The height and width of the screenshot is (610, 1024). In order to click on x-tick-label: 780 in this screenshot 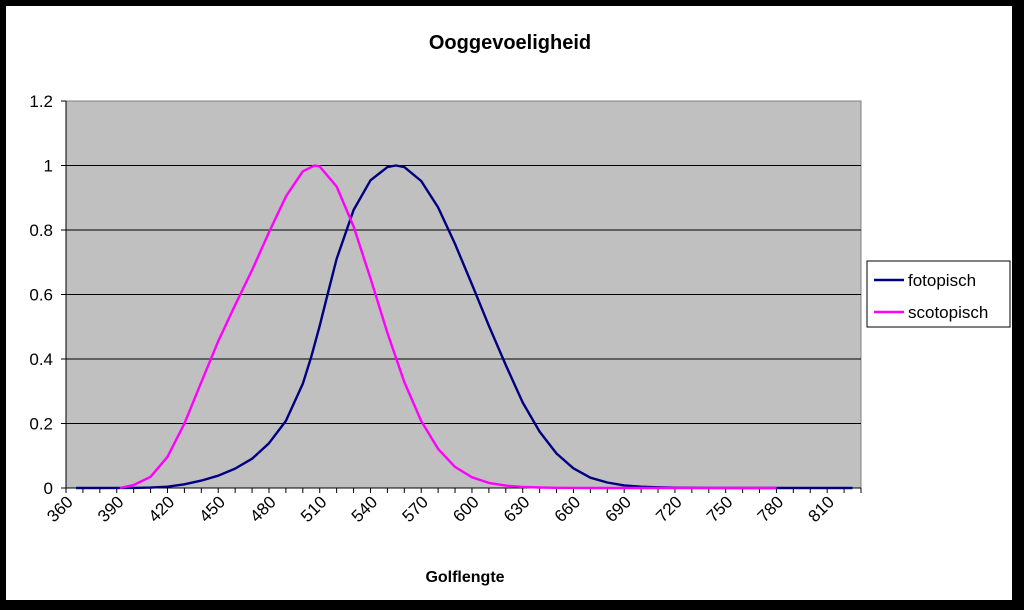, I will do `click(770, 508)`.